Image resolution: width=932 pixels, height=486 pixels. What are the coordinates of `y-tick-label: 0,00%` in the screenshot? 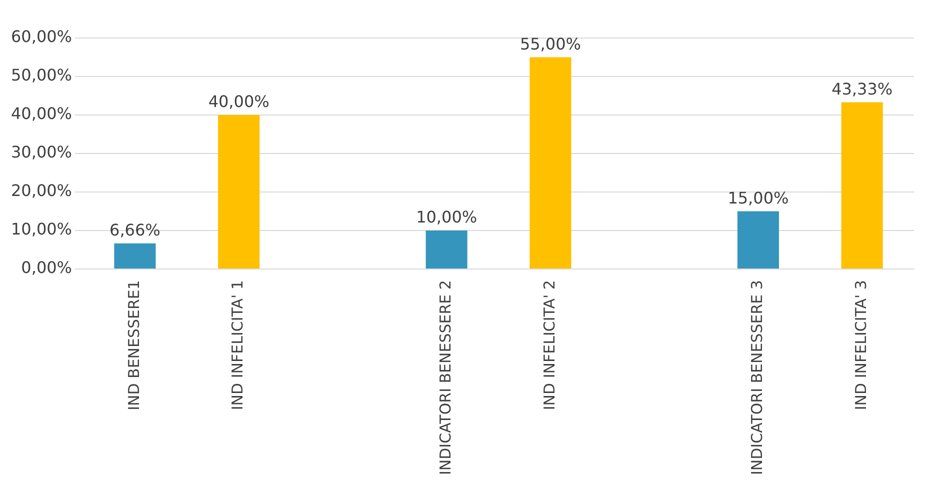 It's located at (46, 268).